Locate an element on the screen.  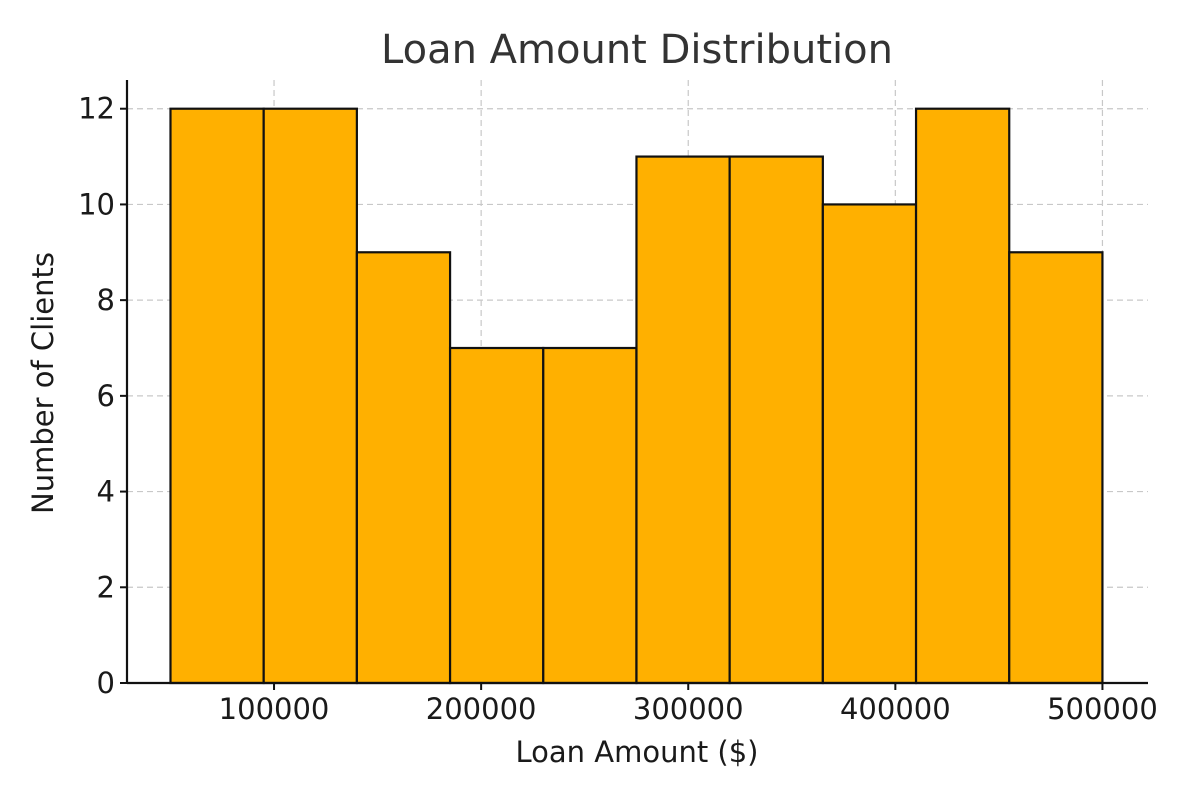
y-tick-label: 6 is located at coordinates (106, 396).